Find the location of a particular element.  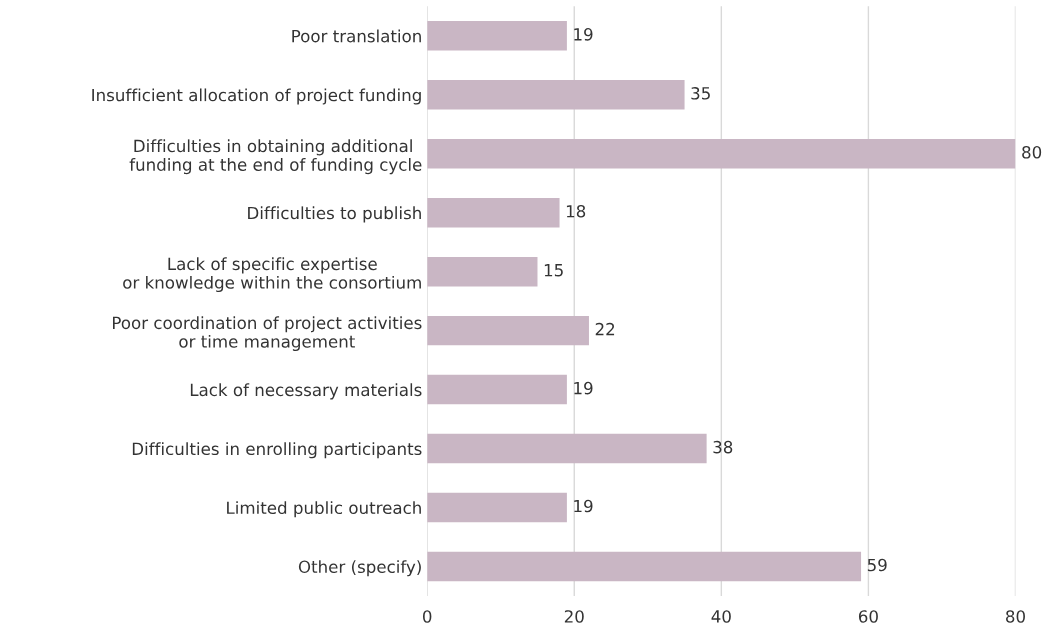

y-tick-label: Difficulties to publish is located at coordinates (334, 214).